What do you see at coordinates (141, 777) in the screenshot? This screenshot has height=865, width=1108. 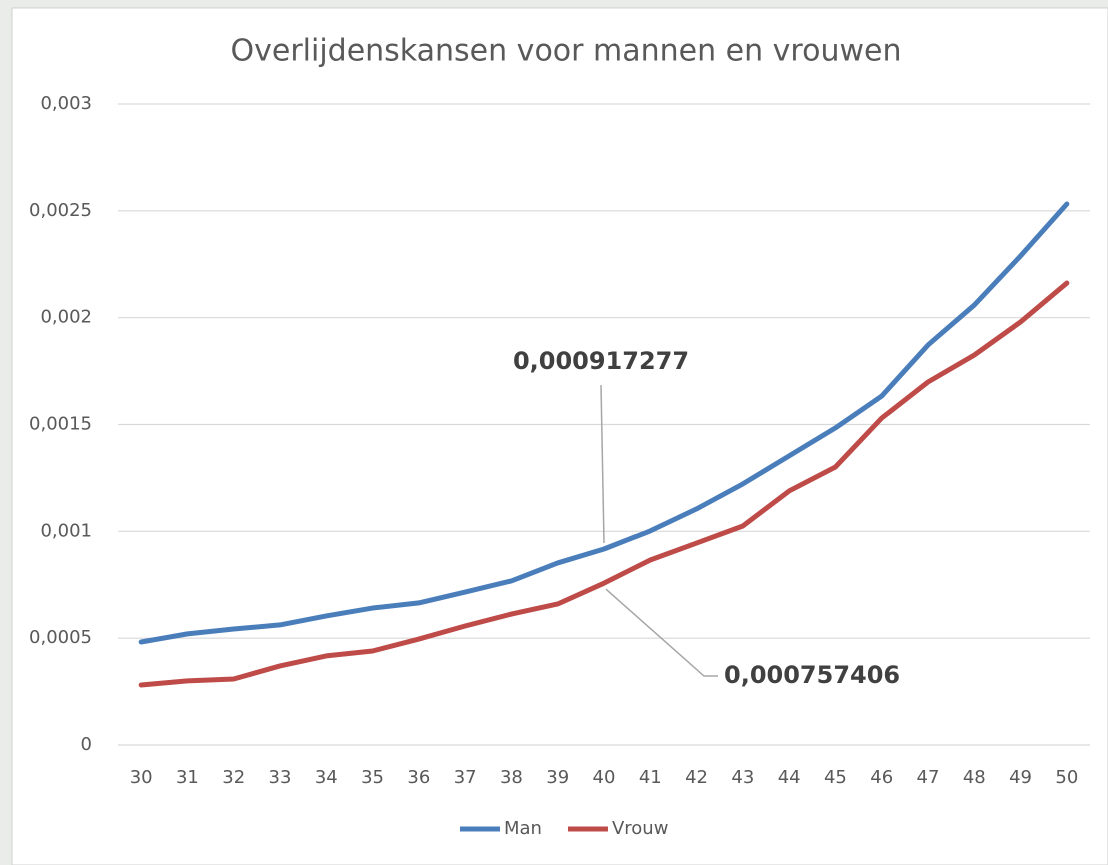 I see `x-tick-label: 30` at bounding box center [141, 777].